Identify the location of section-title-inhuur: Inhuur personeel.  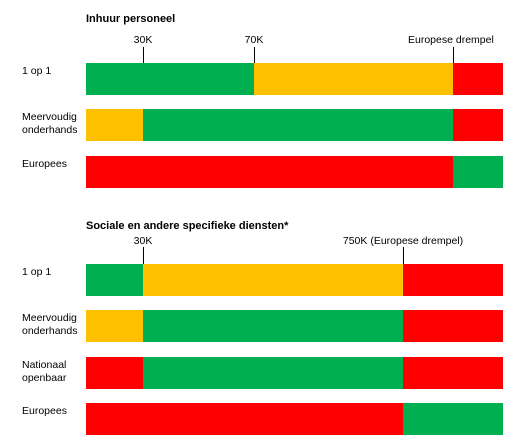
(131, 19).